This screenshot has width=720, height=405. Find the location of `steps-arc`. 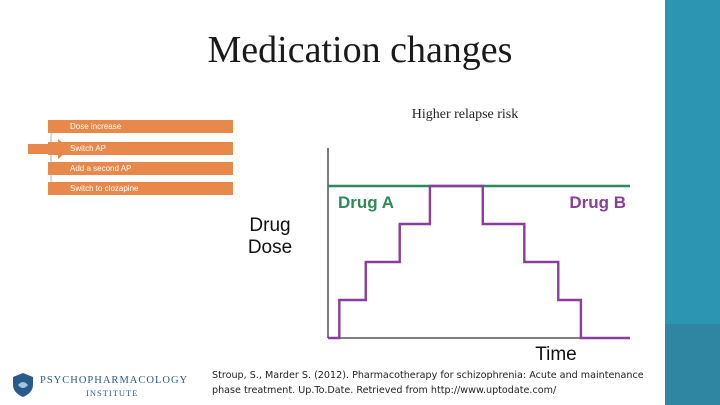

steps-arc is located at coordinates (61, 158).